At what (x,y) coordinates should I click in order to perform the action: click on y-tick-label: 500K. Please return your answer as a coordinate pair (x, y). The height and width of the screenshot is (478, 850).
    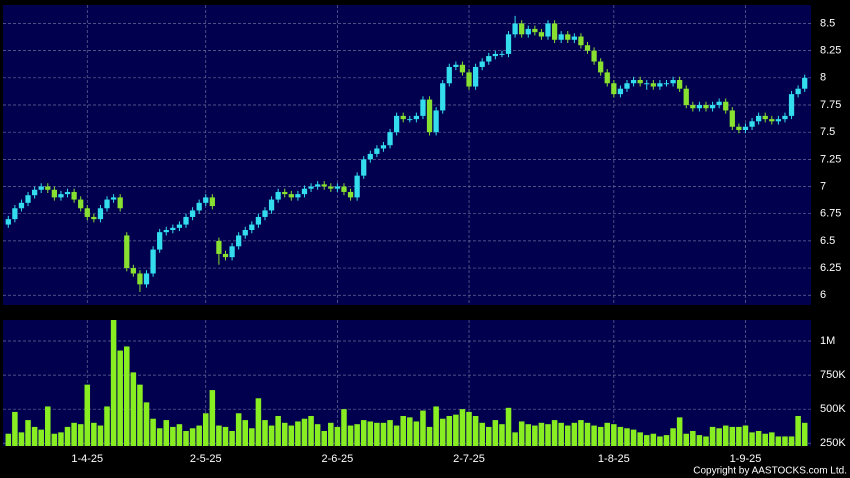
    Looking at the image, I should click on (833, 409).